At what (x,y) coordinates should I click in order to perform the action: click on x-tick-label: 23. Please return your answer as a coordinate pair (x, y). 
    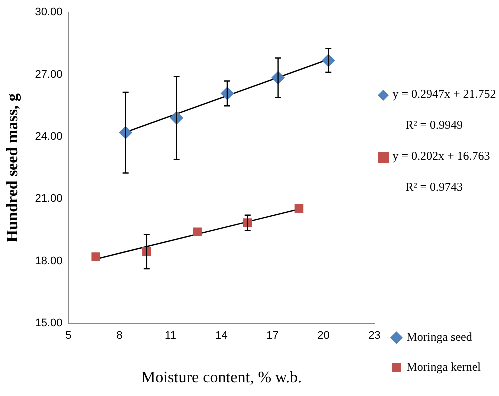
    Looking at the image, I should click on (374, 336).